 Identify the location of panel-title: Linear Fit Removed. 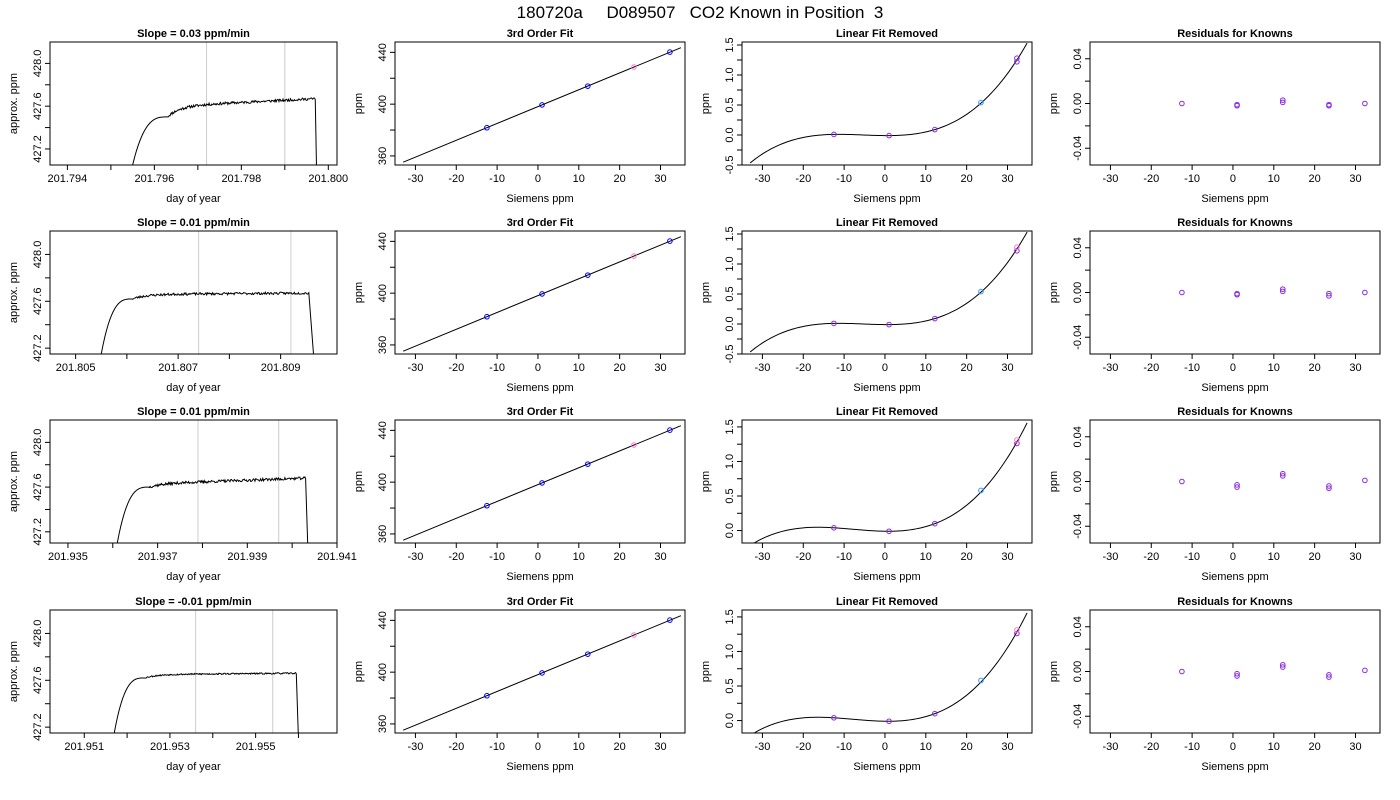
(887, 223).